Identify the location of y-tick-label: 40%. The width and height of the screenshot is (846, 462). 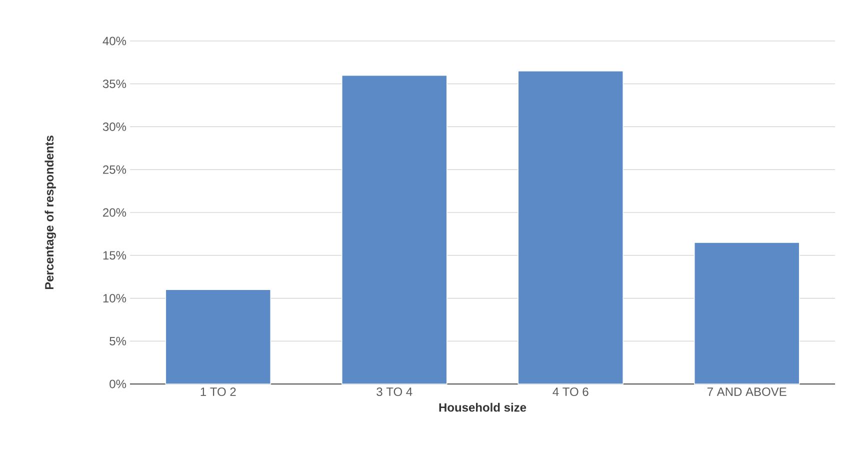
(114, 41).